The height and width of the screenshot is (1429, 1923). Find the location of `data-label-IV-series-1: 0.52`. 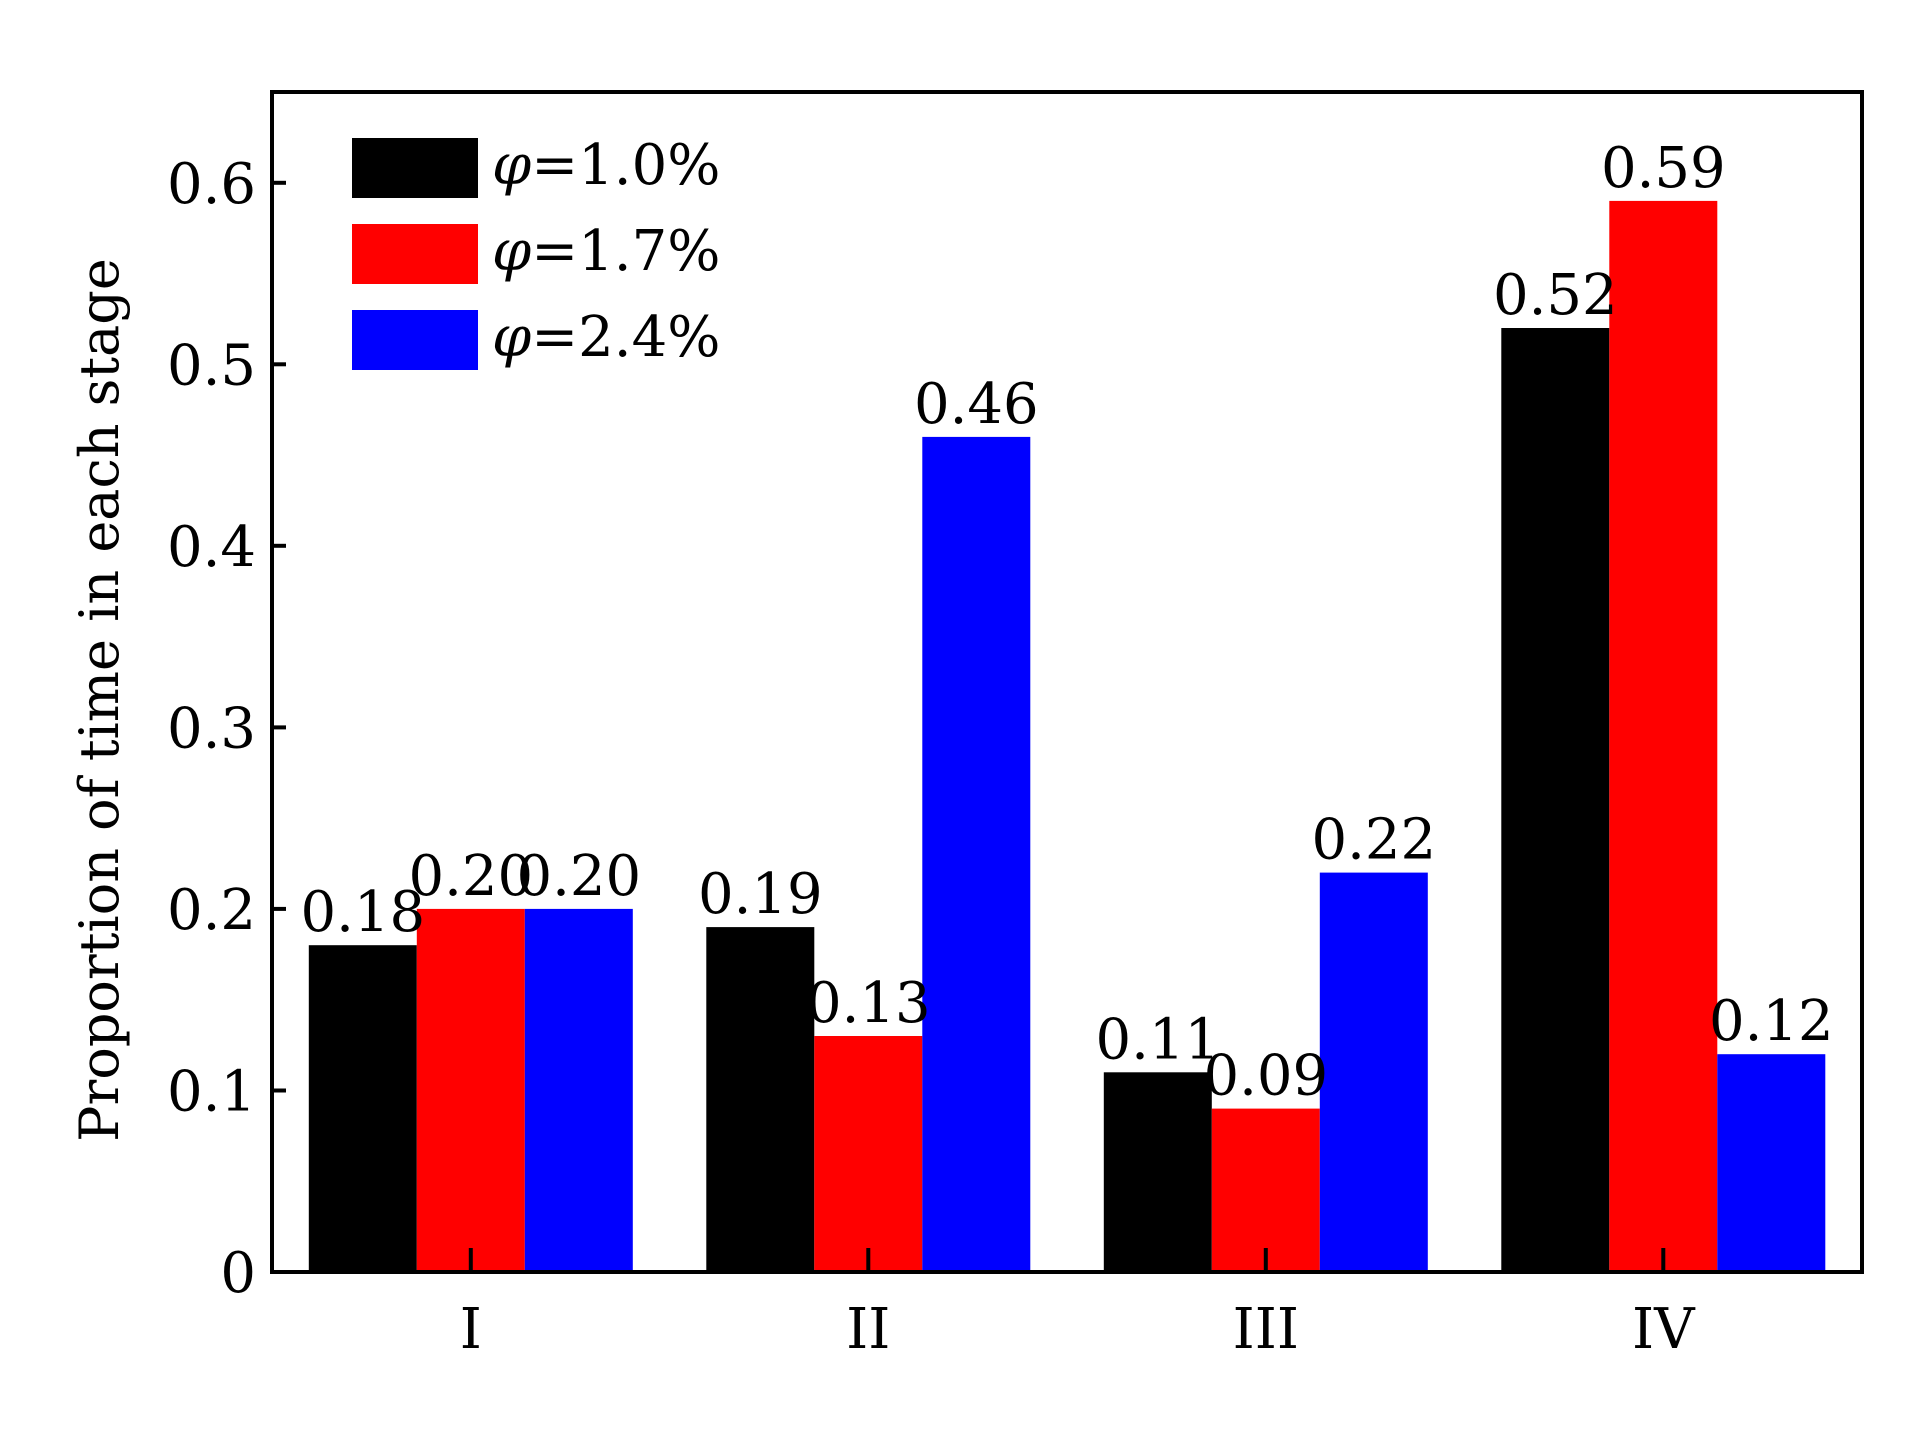

data-label-IV-series-1: 0.52 is located at coordinates (1555, 295).